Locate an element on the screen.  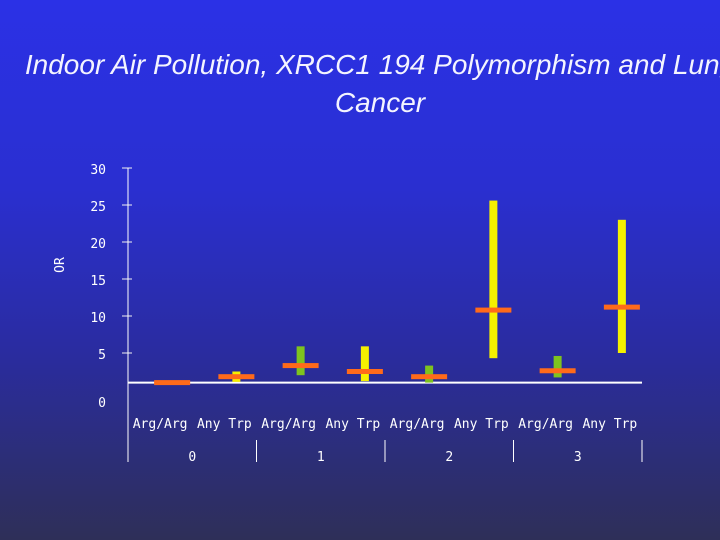
y-tick-label: 5 is located at coordinates (102, 355).